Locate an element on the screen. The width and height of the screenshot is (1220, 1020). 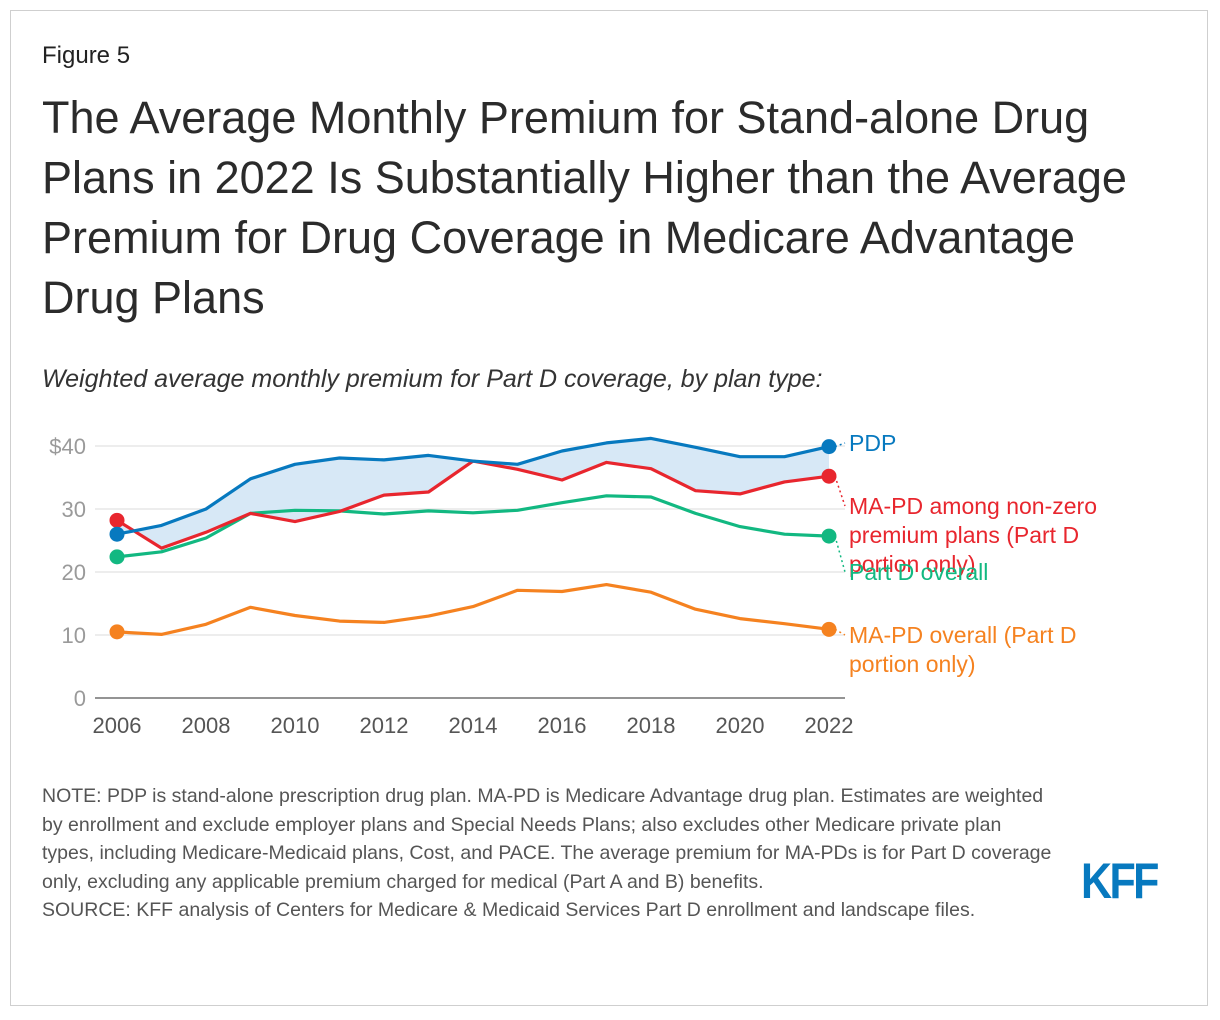
series-label: PDP is located at coordinates (872, 443).